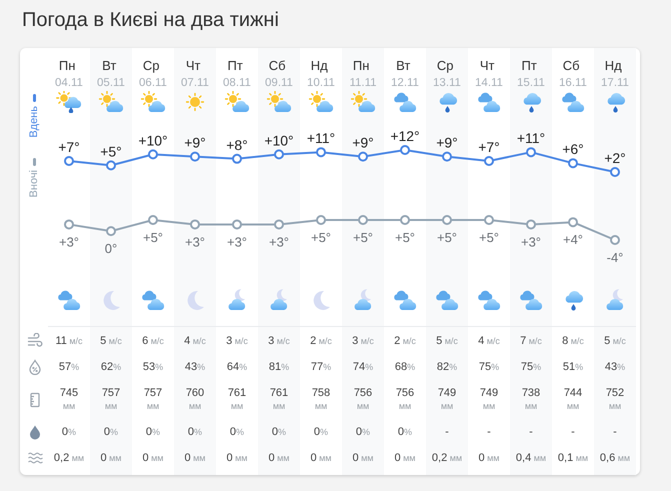  Describe the element at coordinates (111, 366) in the screenshot. I see `text: 62%` at that location.